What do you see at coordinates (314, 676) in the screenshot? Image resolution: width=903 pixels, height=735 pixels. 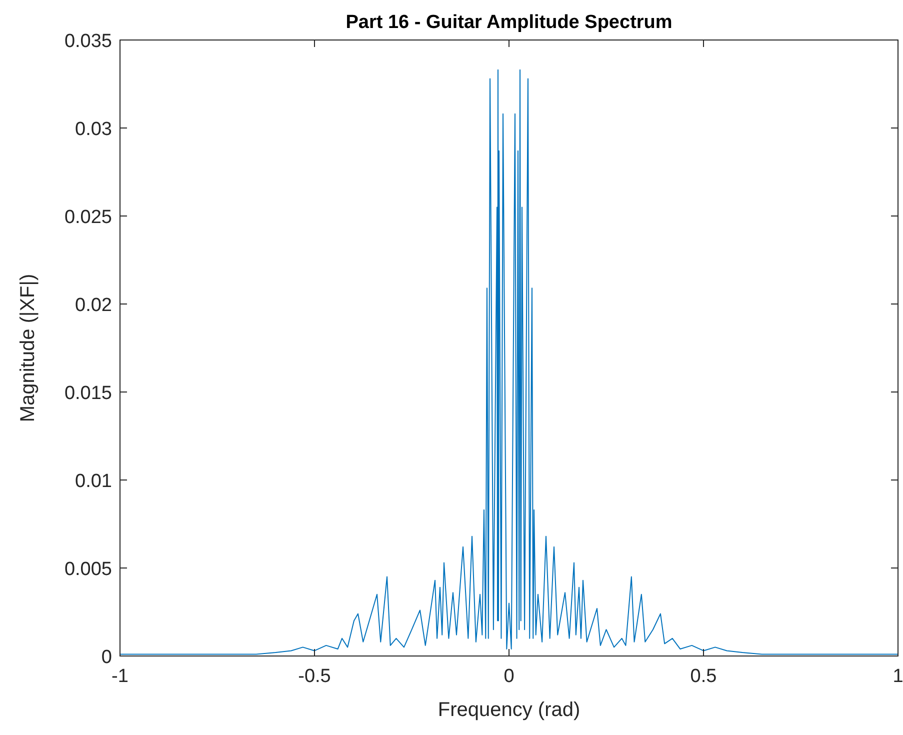 I see `x-tick-label: -0.5` at bounding box center [314, 676].